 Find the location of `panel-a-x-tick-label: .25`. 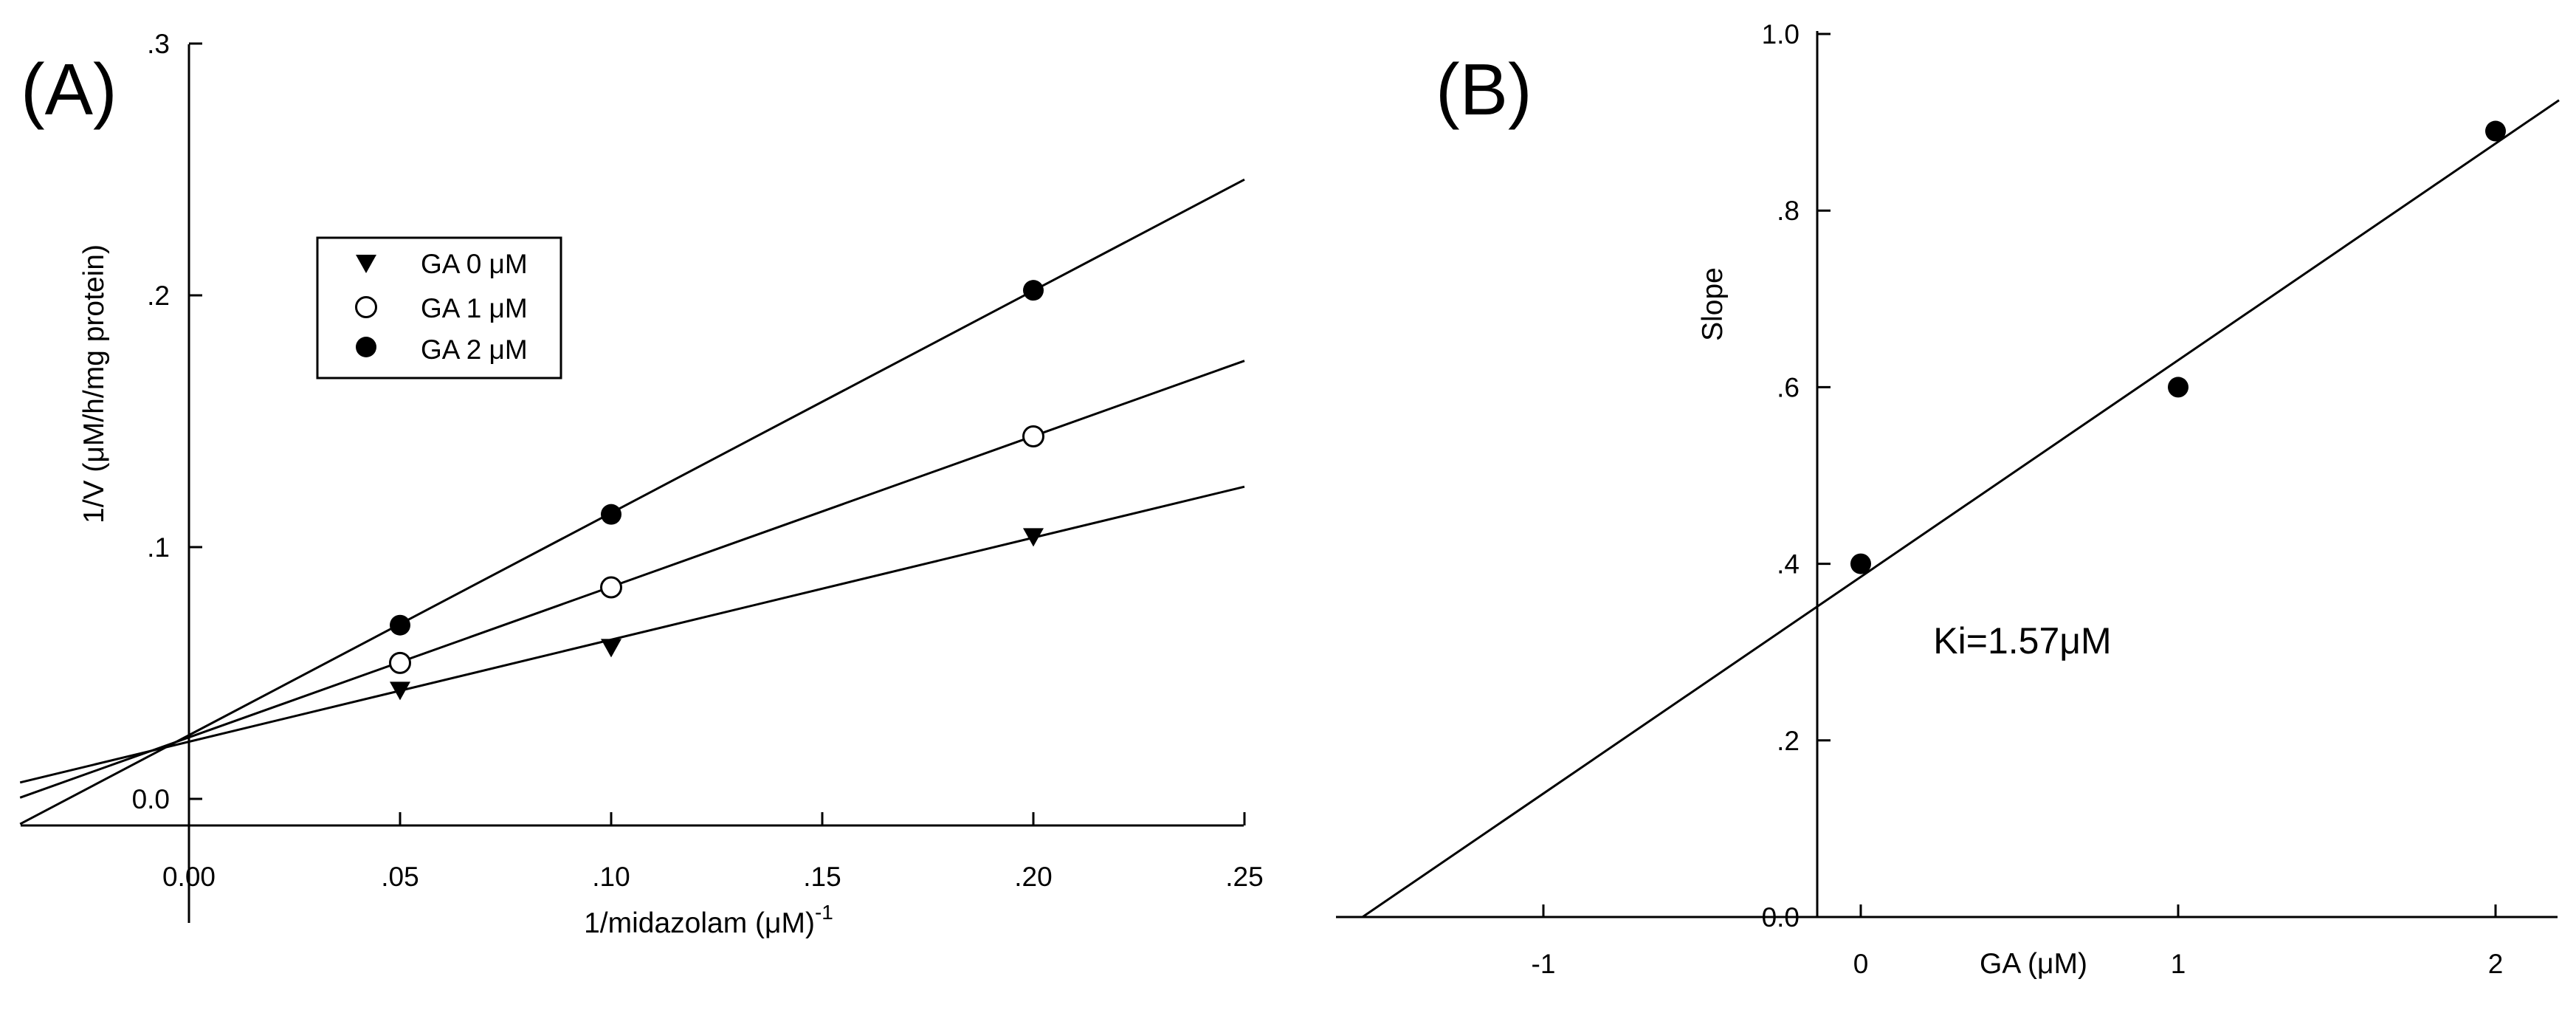

panel-a-x-tick-label: .25 is located at coordinates (1244, 877).